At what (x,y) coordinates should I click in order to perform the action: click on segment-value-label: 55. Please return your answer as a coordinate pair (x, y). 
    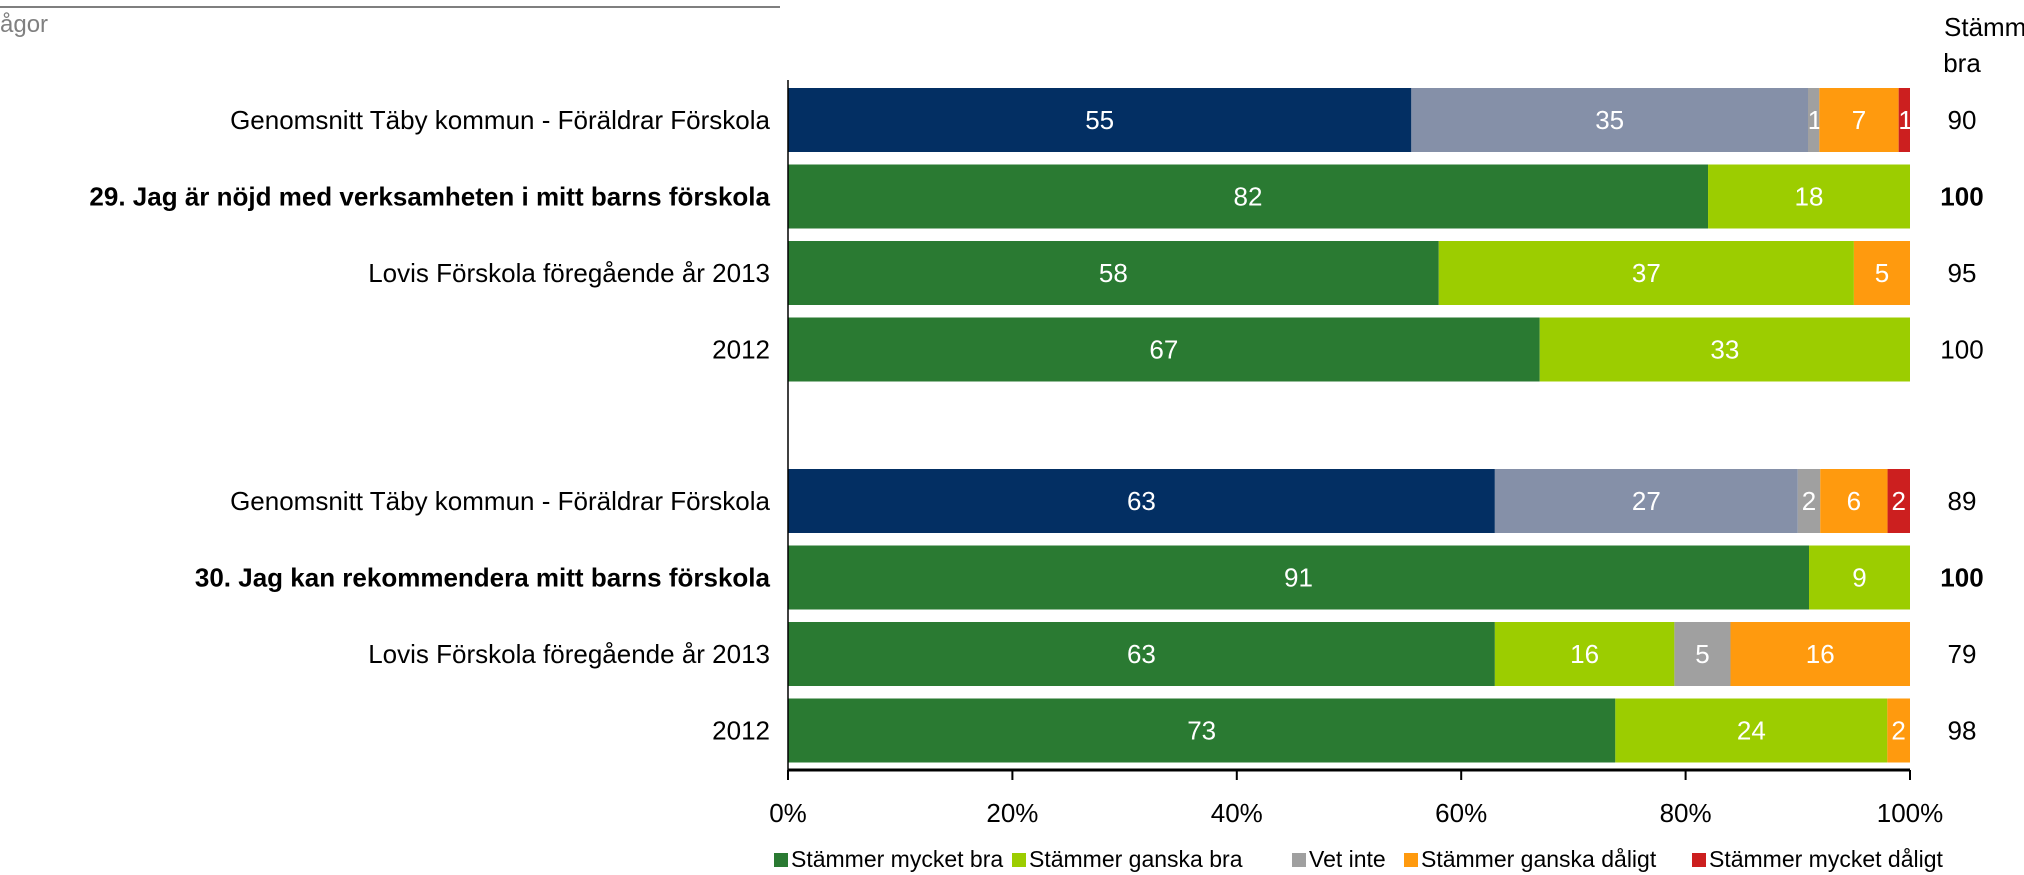
    Looking at the image, I should click on (1099, 120).